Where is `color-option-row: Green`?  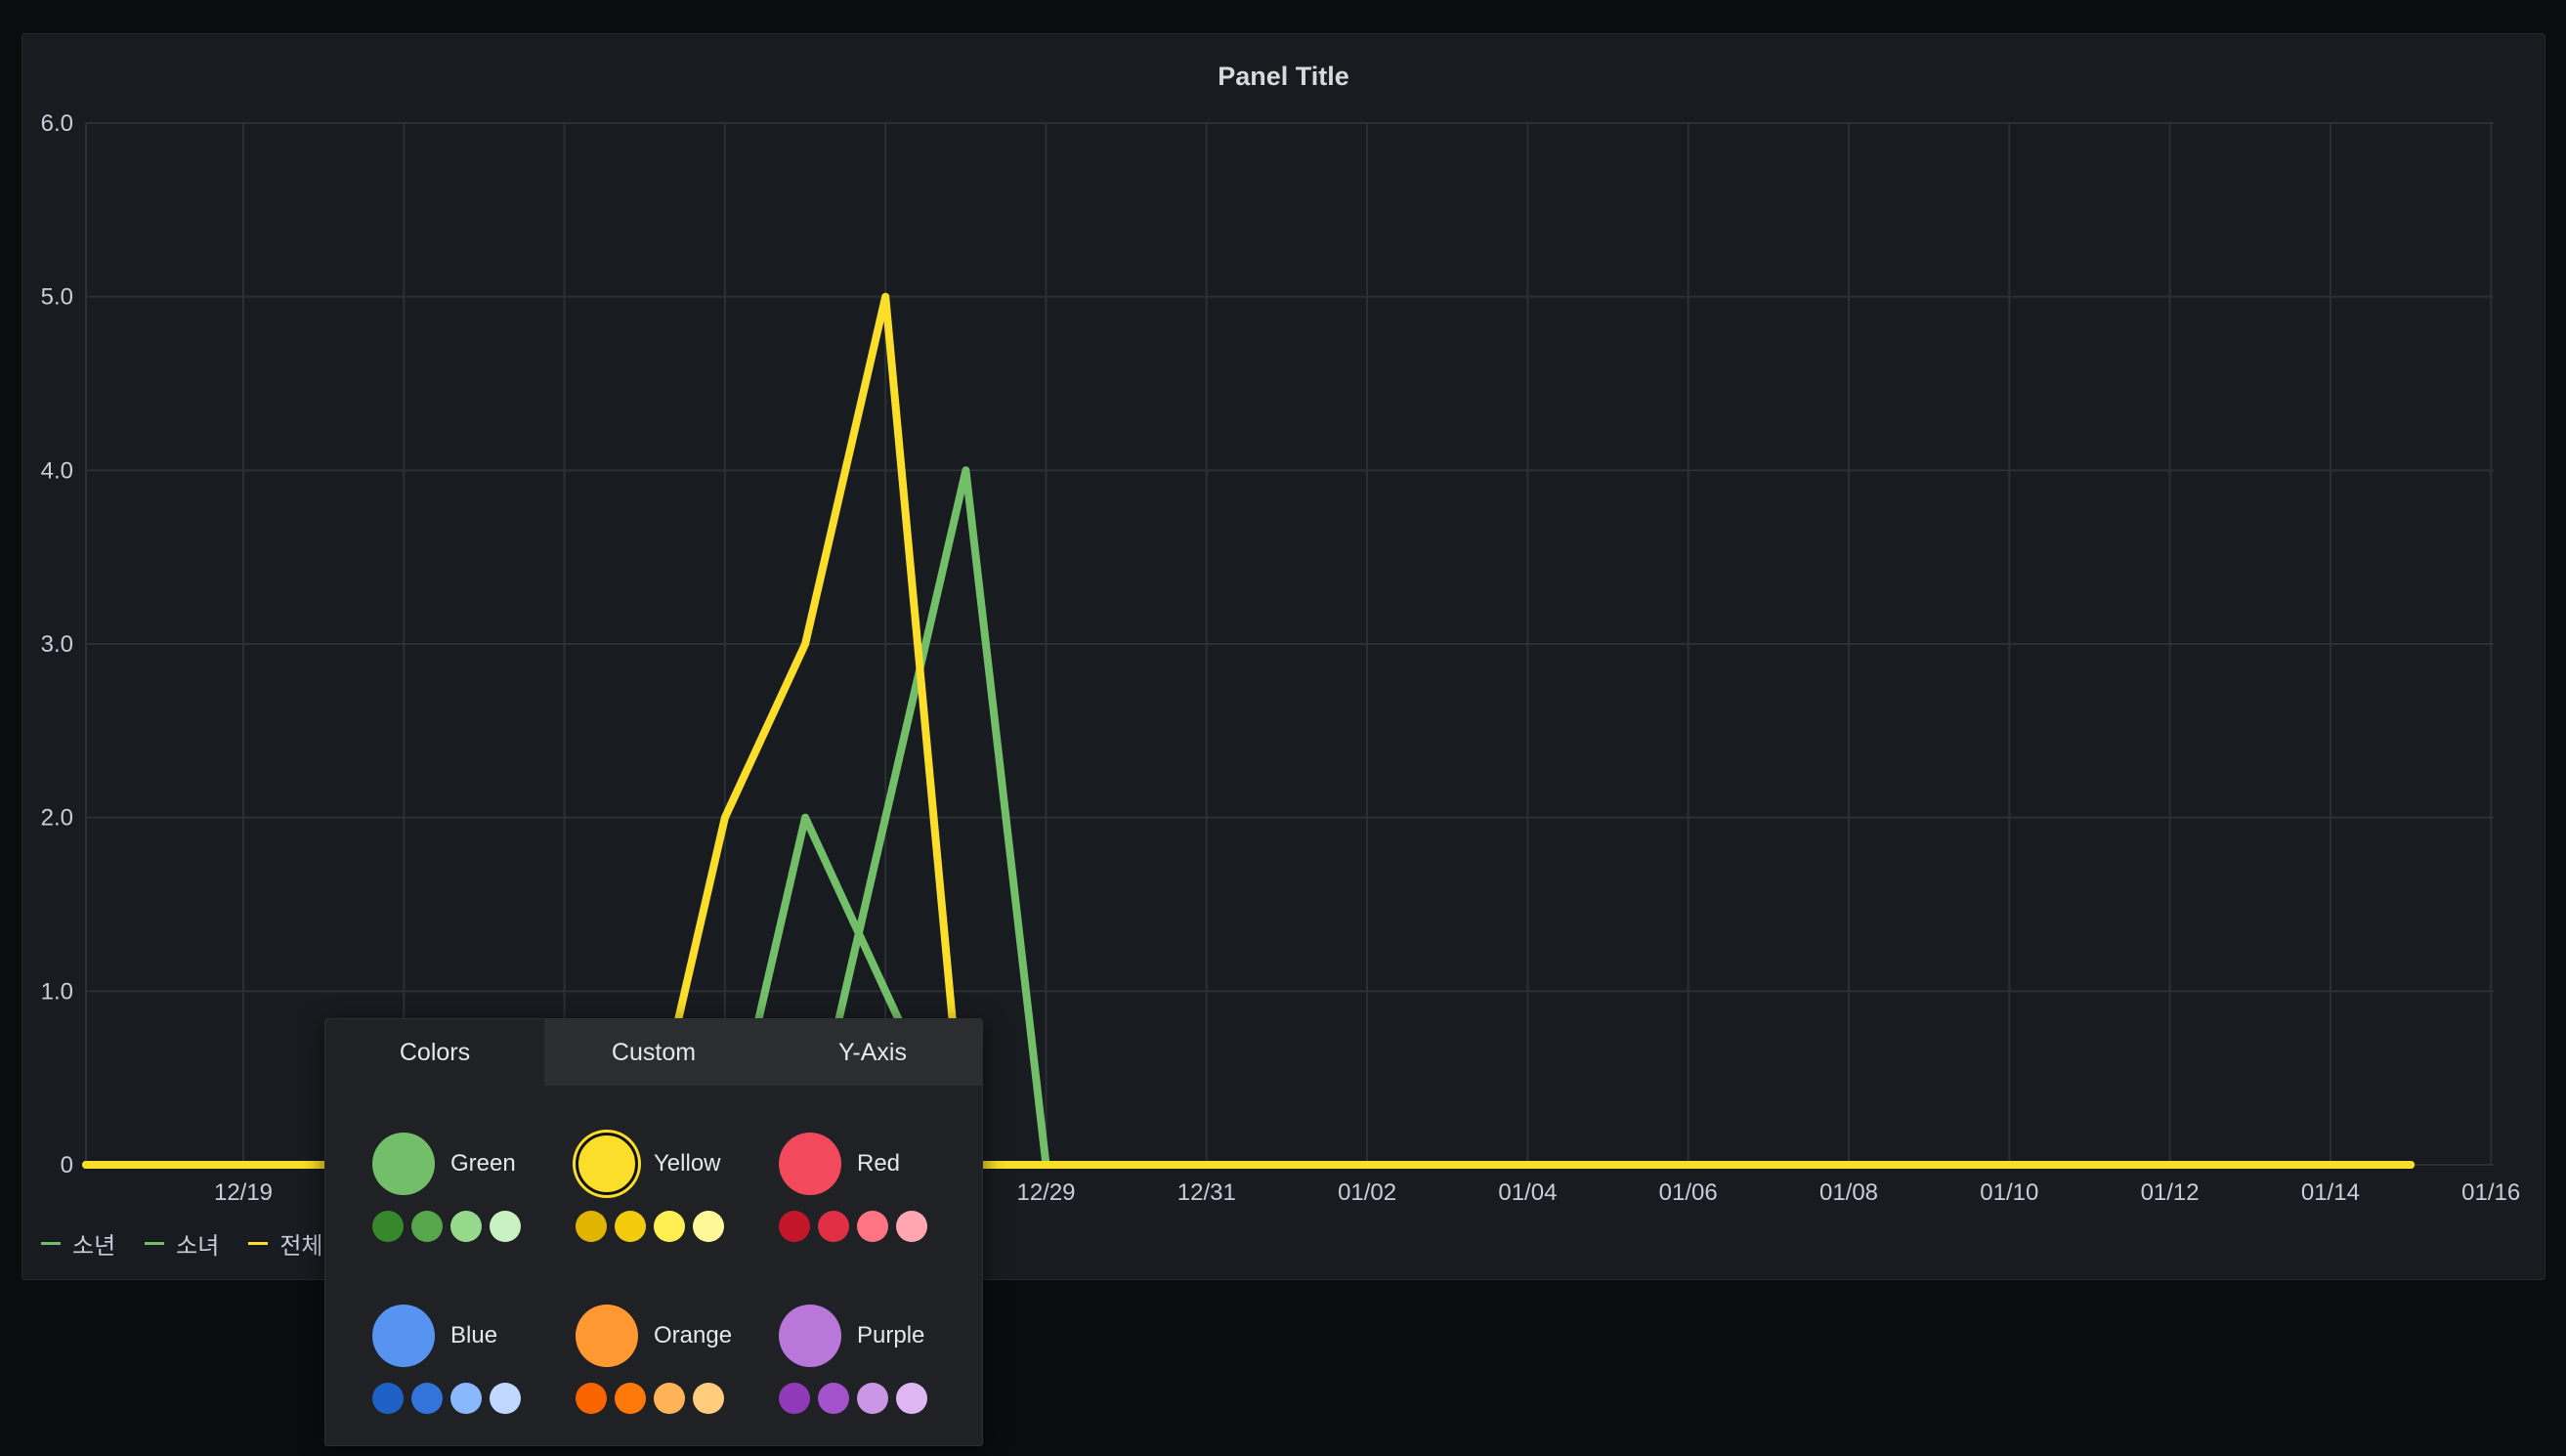 color-option-row: Green is located at coordinates (474, 1164).